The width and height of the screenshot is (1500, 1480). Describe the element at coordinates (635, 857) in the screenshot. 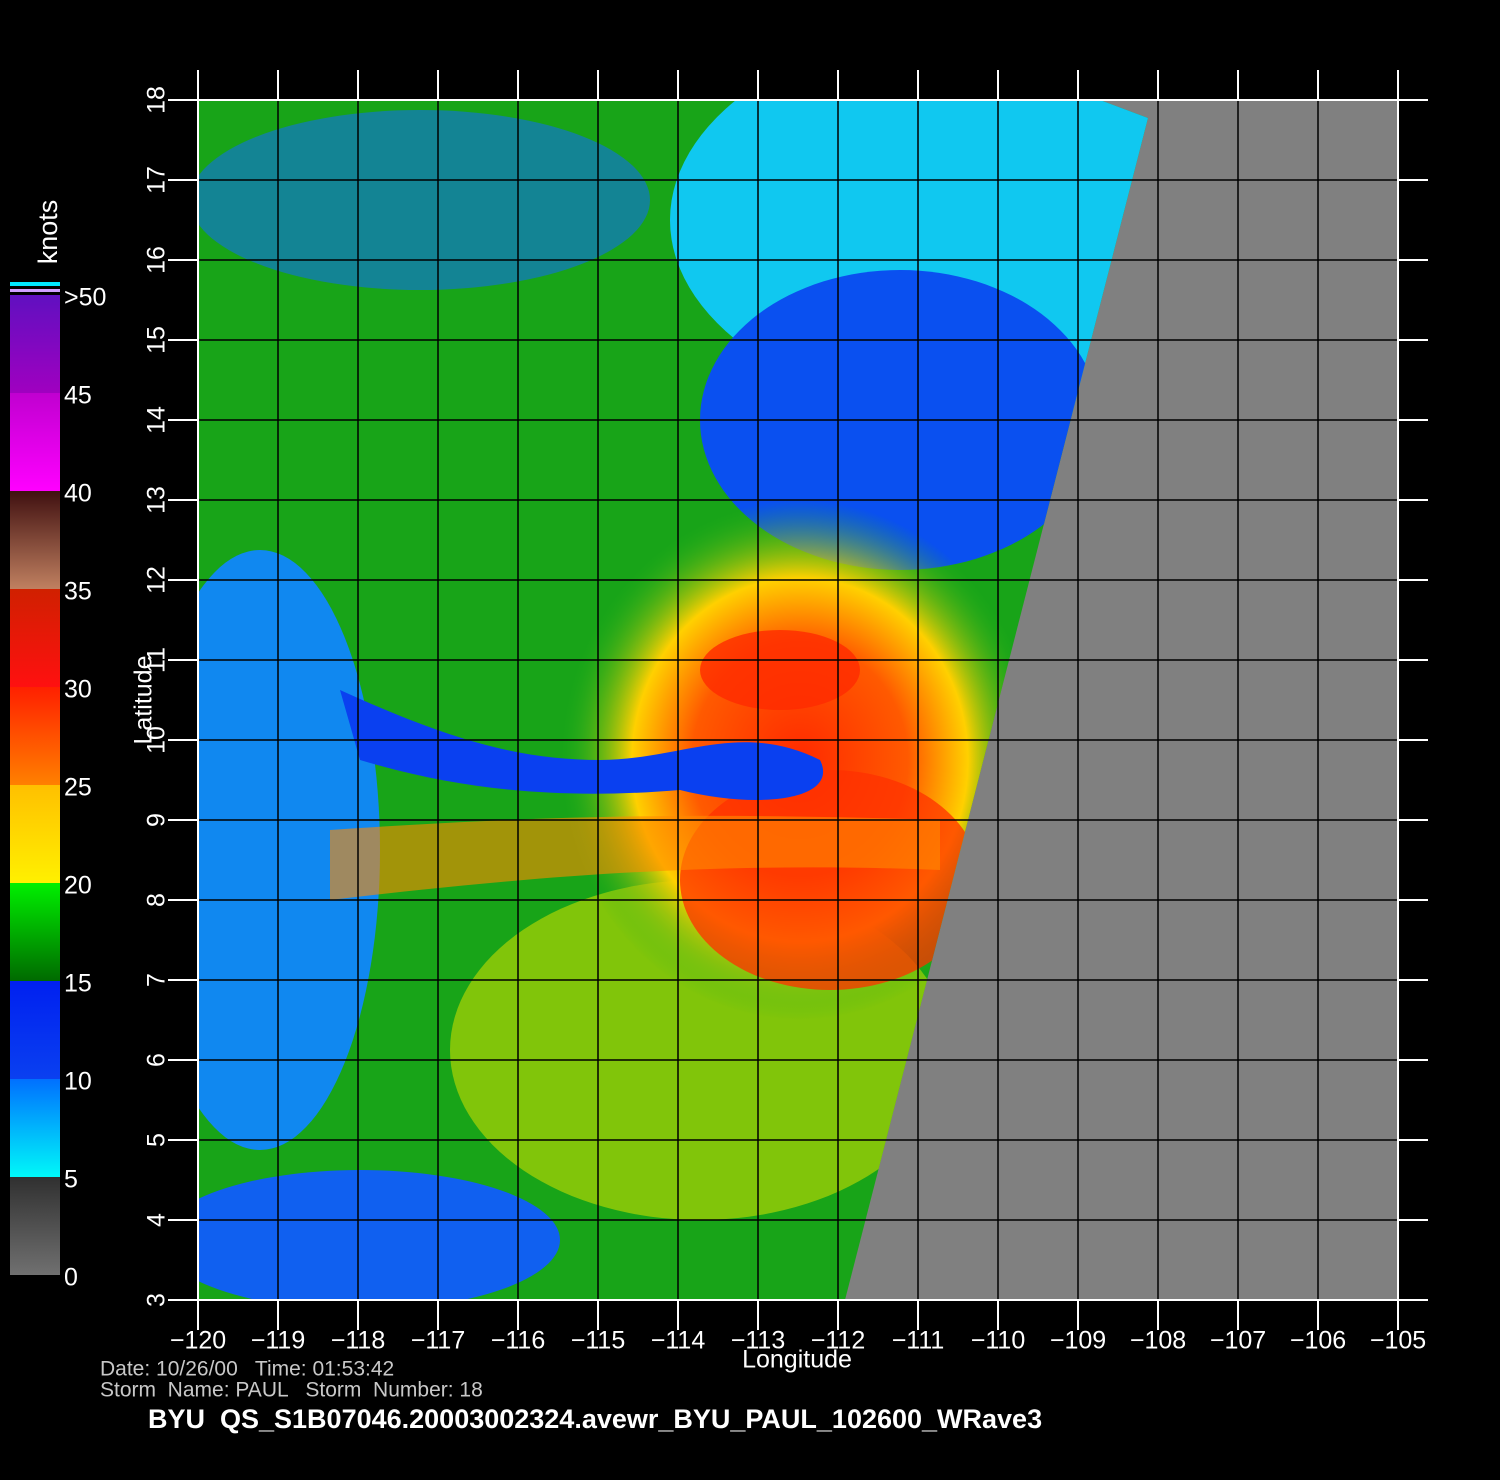

I see `rain-band` at that location.